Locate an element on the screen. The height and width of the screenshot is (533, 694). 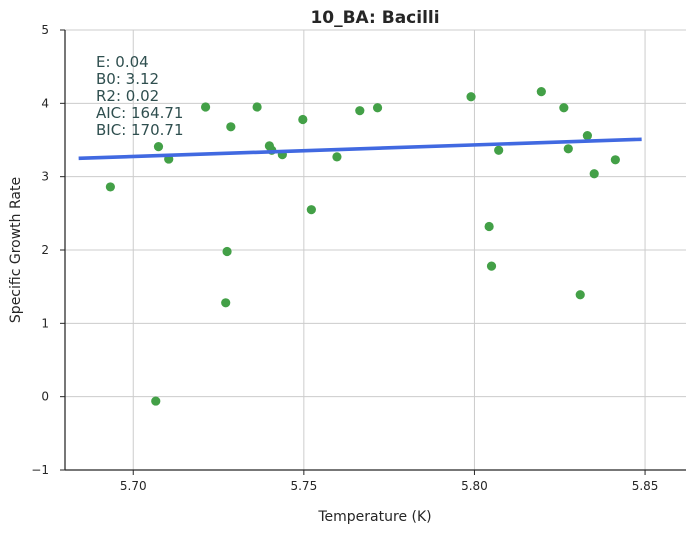
fit-line-group is located at coordinates (360, 149).